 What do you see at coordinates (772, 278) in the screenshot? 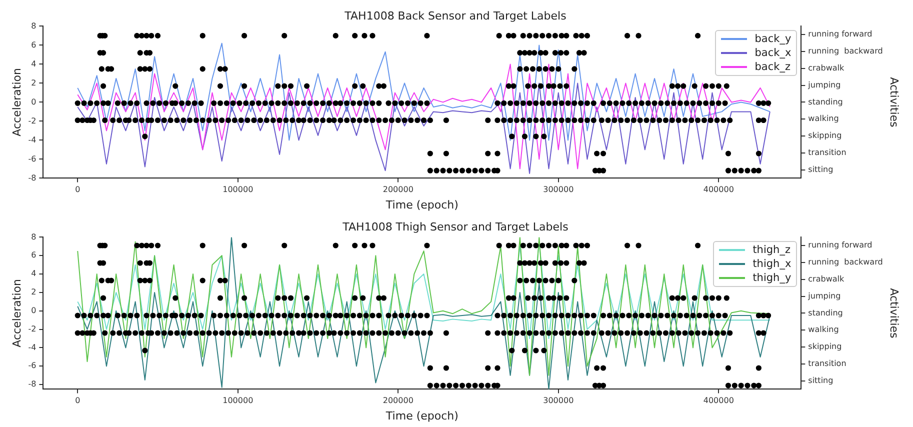
I see `legend-label: thigh_y` at bounding box center [772, 278].